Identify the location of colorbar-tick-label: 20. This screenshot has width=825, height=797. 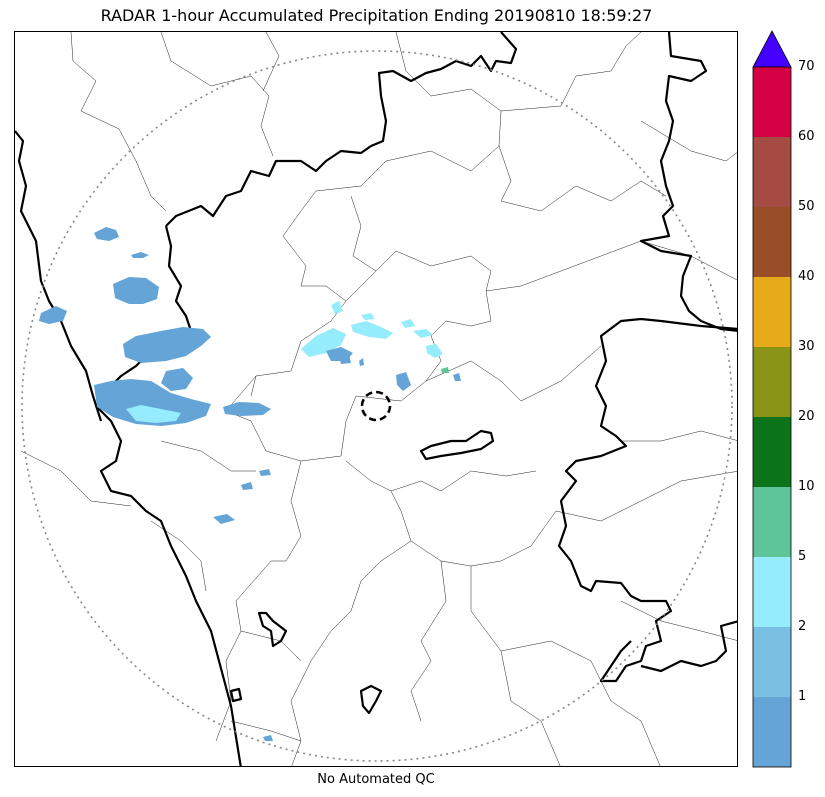
(806, 416).